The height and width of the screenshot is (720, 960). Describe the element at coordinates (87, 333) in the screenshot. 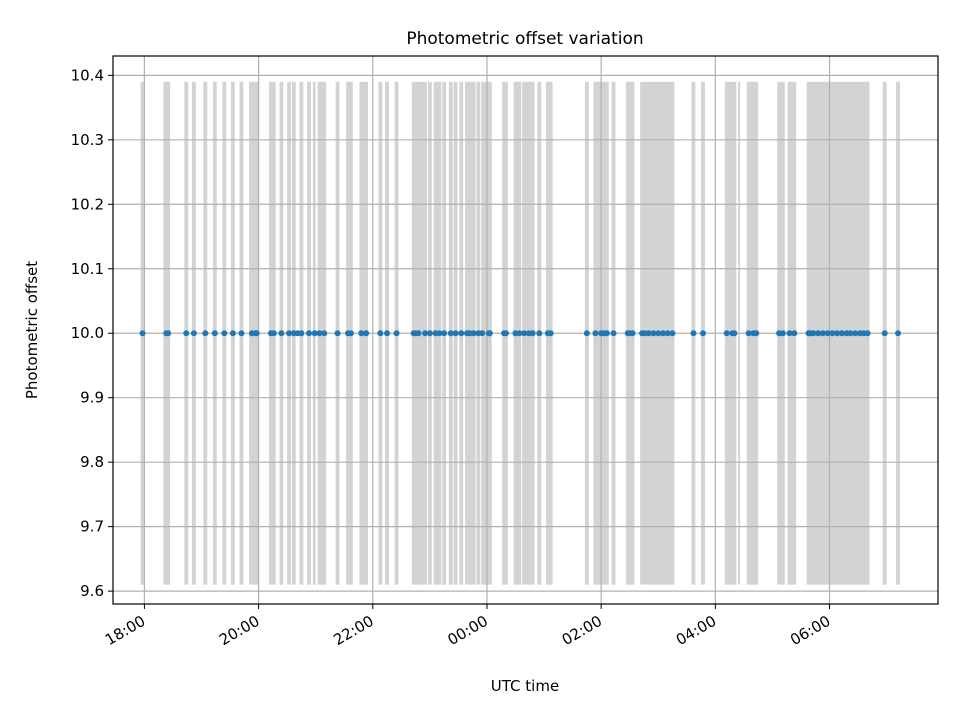

I see `y-tick-label-4: 10.0` at that location.